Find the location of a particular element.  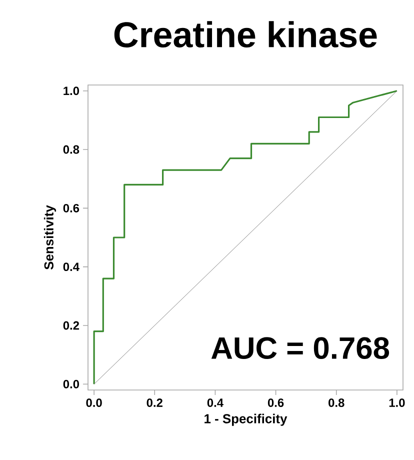

y-tick-label: 0.4 is located at coordinates (71, 267).